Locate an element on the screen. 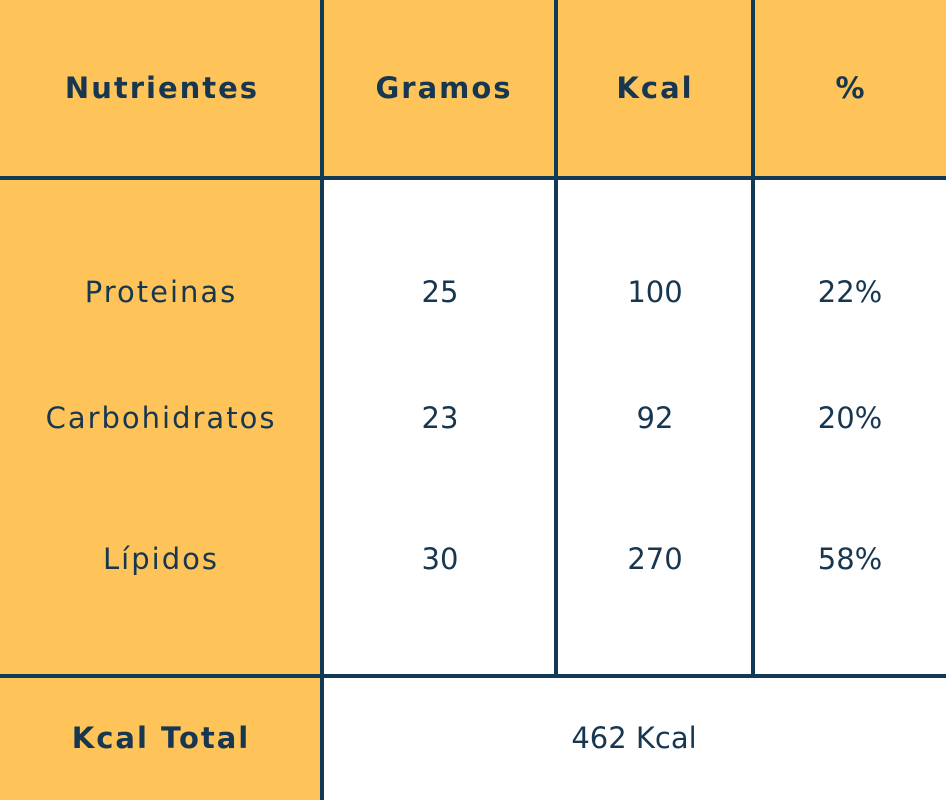 The image size is (946, 800). footer-value: 462 Kcal is located at coordinates (634, 738).